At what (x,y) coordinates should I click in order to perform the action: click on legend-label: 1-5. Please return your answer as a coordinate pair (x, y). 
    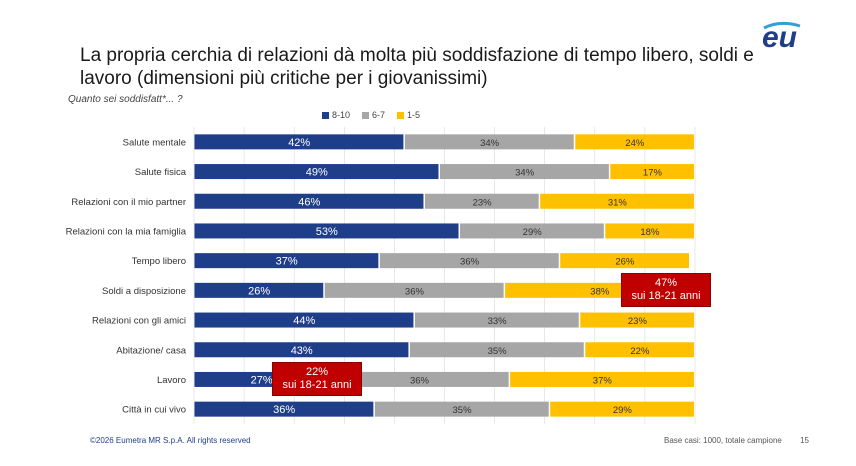
    Looking at the image, I should click on (414, 115).